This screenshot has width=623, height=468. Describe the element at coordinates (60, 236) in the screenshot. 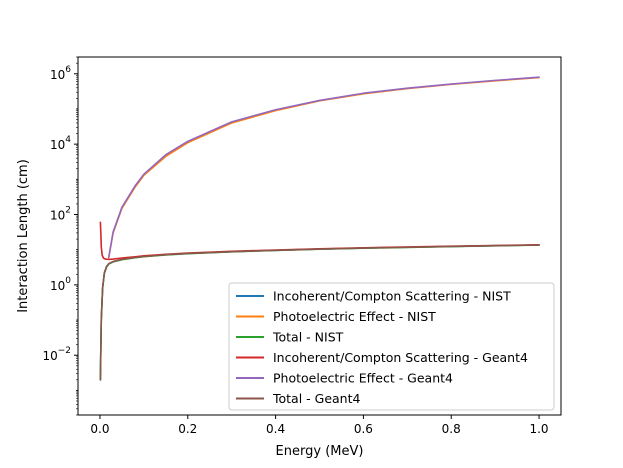

I see `y-axis: 10⁻² 10⁰ 10² 10⁴ 10⁶` at that location.